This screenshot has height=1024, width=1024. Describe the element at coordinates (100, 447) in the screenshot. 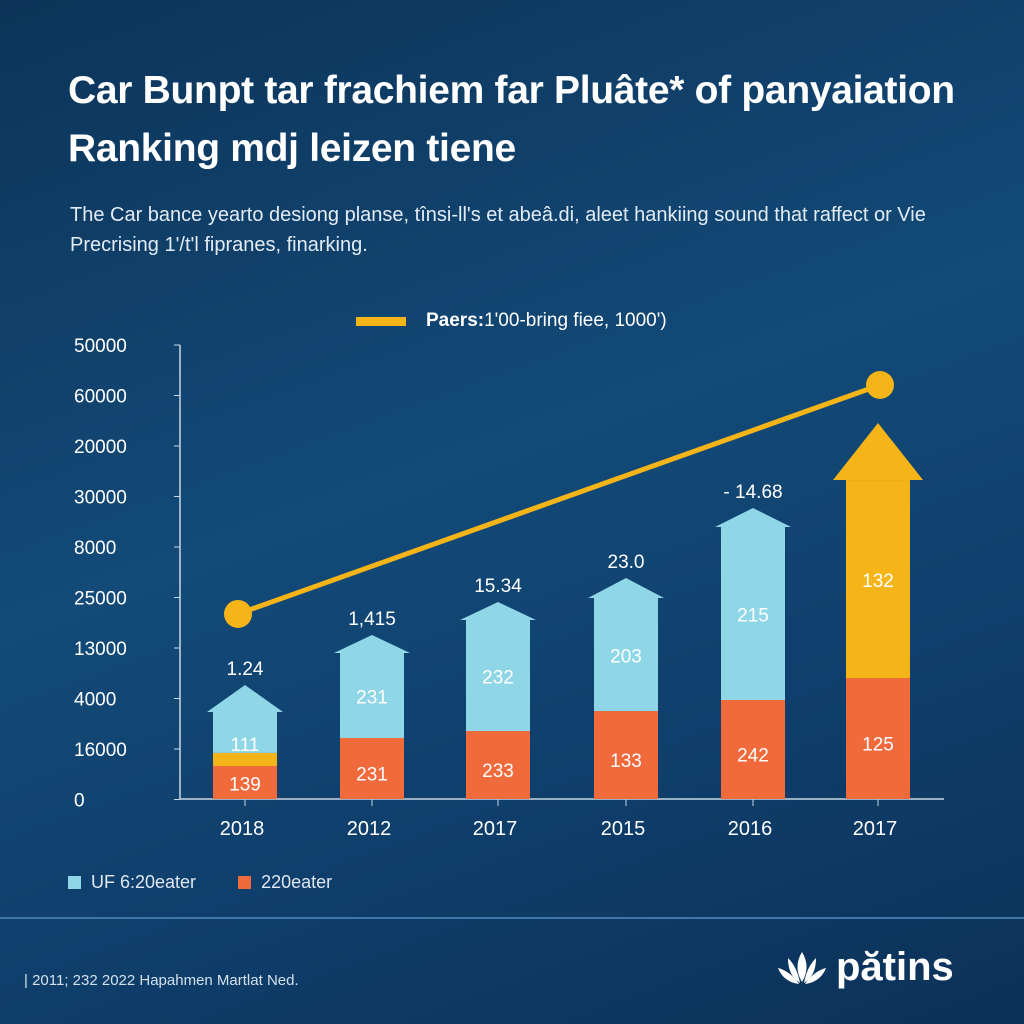

I see `y-tick-label: 20000` at that location.